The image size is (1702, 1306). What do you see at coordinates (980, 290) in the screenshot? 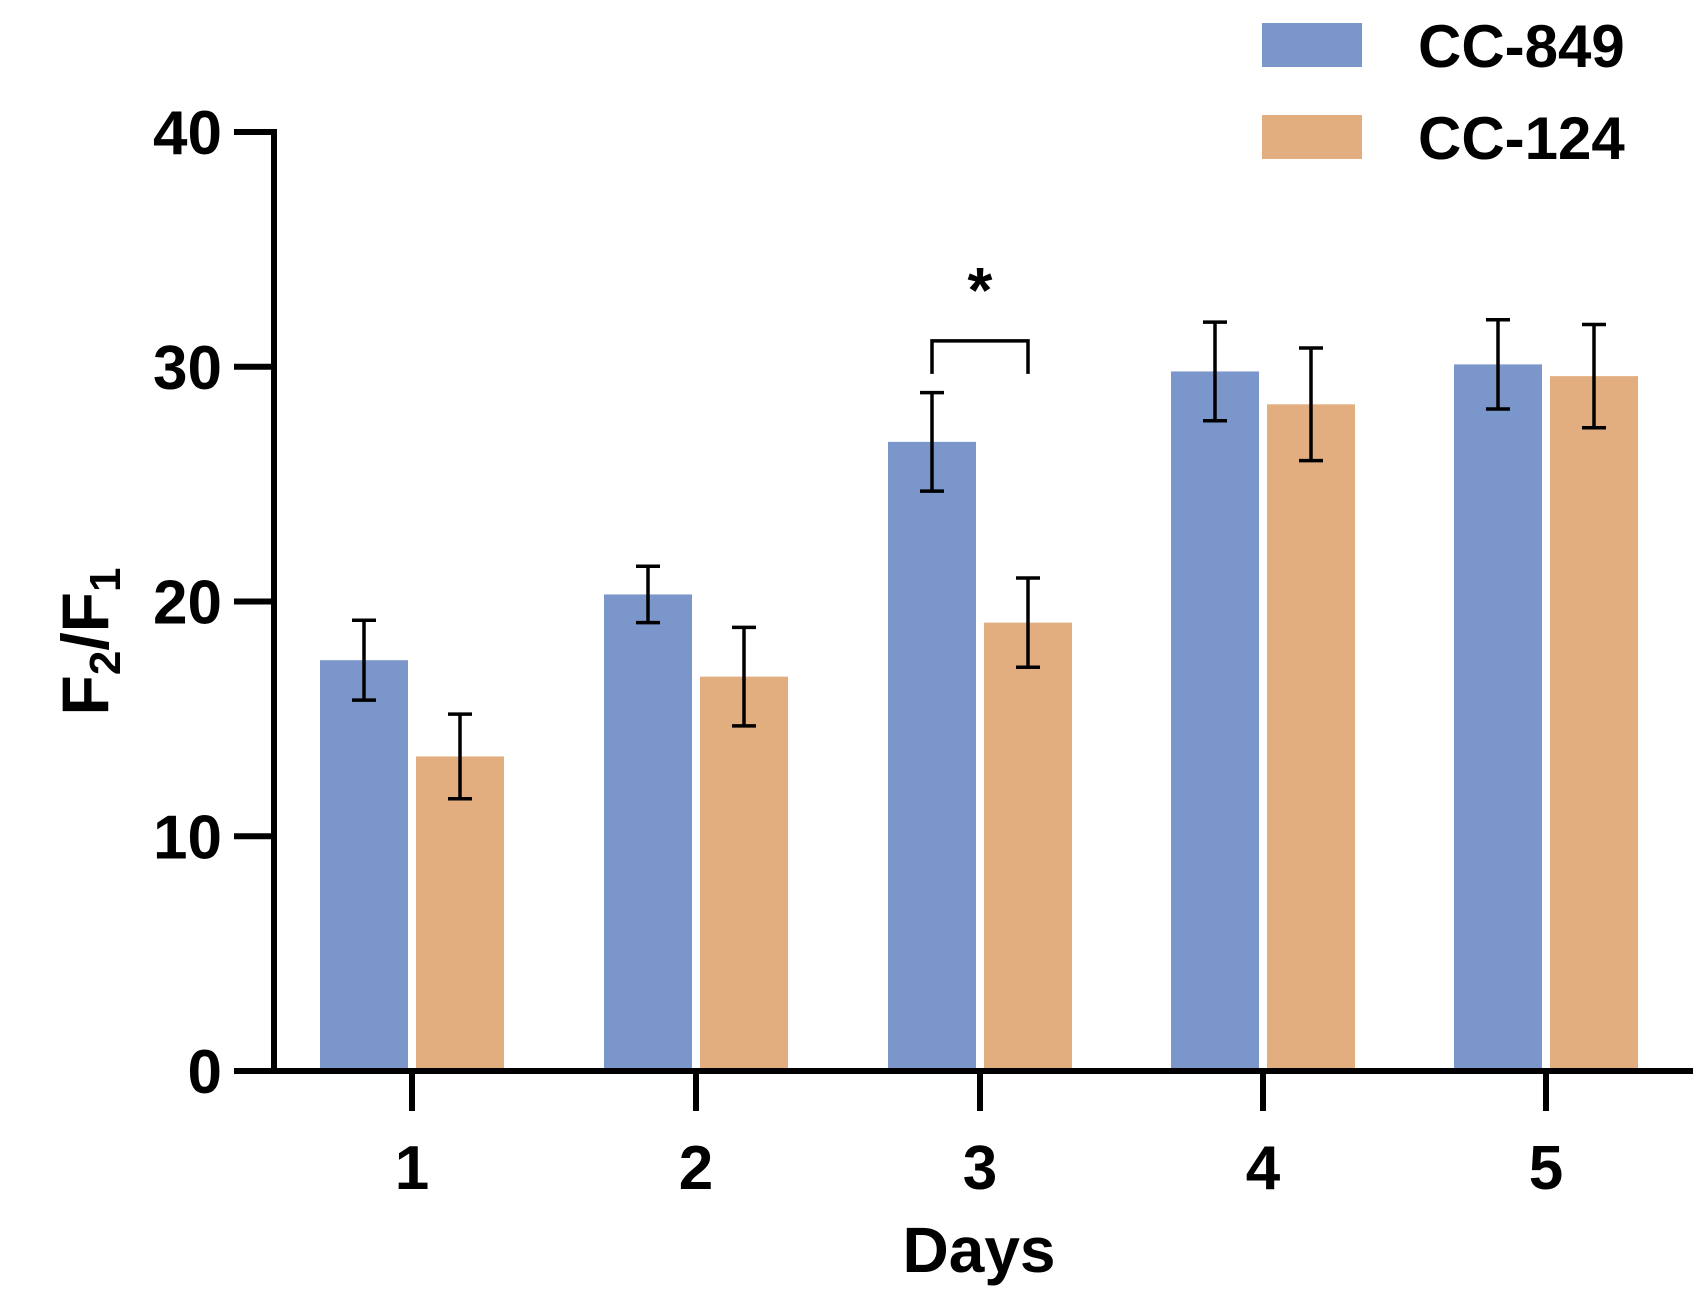
I see `significance-star: *` at bounding box center [980, 290].